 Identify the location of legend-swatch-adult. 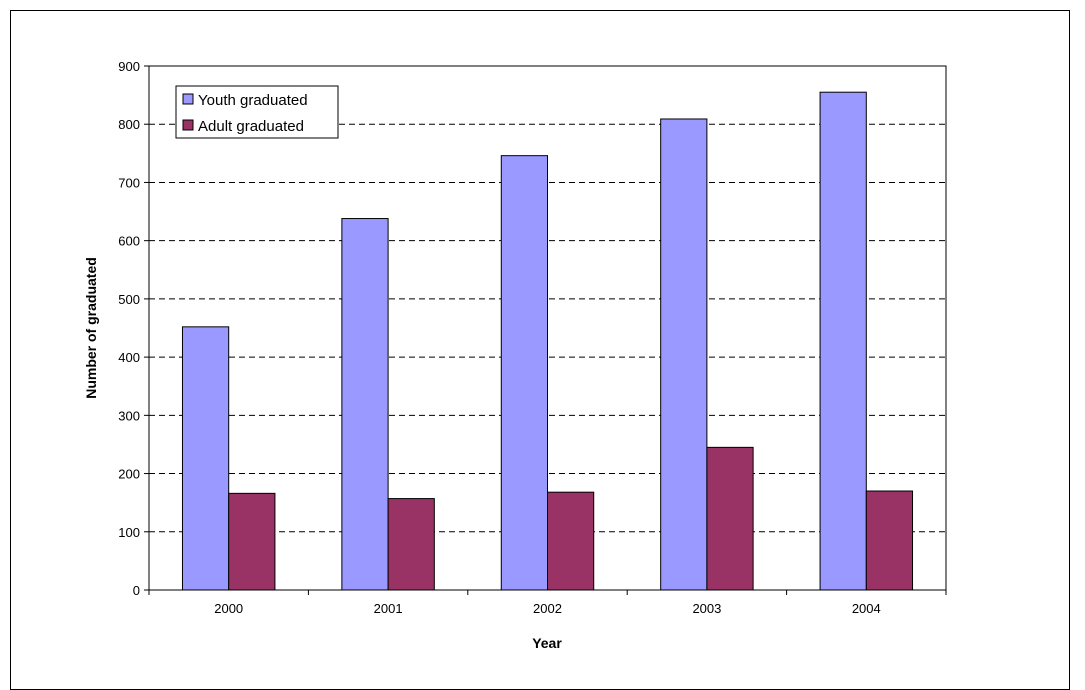
(188, 125).